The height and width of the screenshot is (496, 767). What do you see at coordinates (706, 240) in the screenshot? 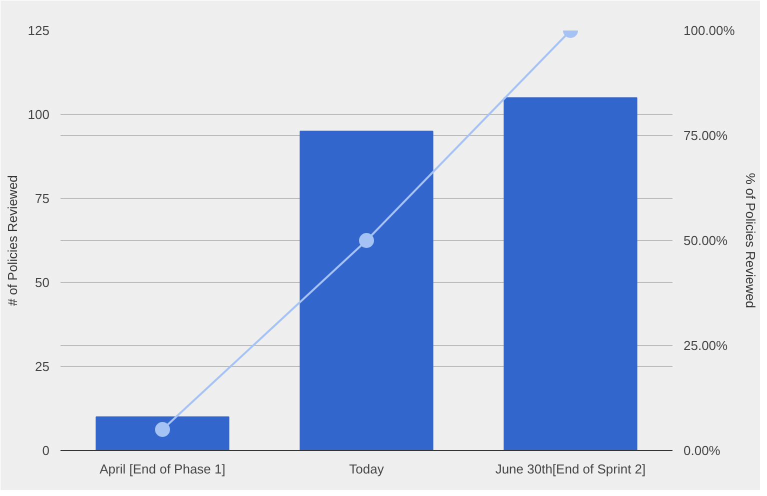
I see `y2-tick-label: 50.00%` at bounding box center [706, 240].